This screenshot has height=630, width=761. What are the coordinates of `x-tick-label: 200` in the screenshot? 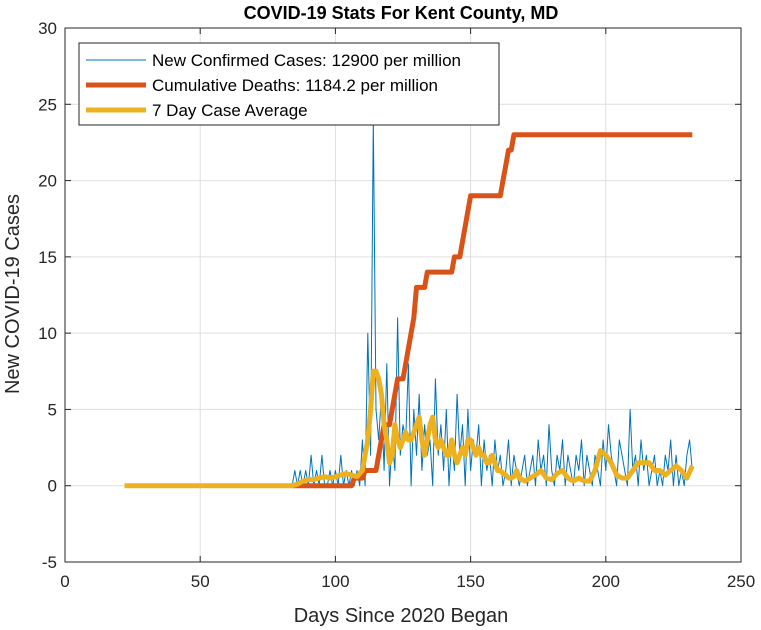 It's located at (606, 581).